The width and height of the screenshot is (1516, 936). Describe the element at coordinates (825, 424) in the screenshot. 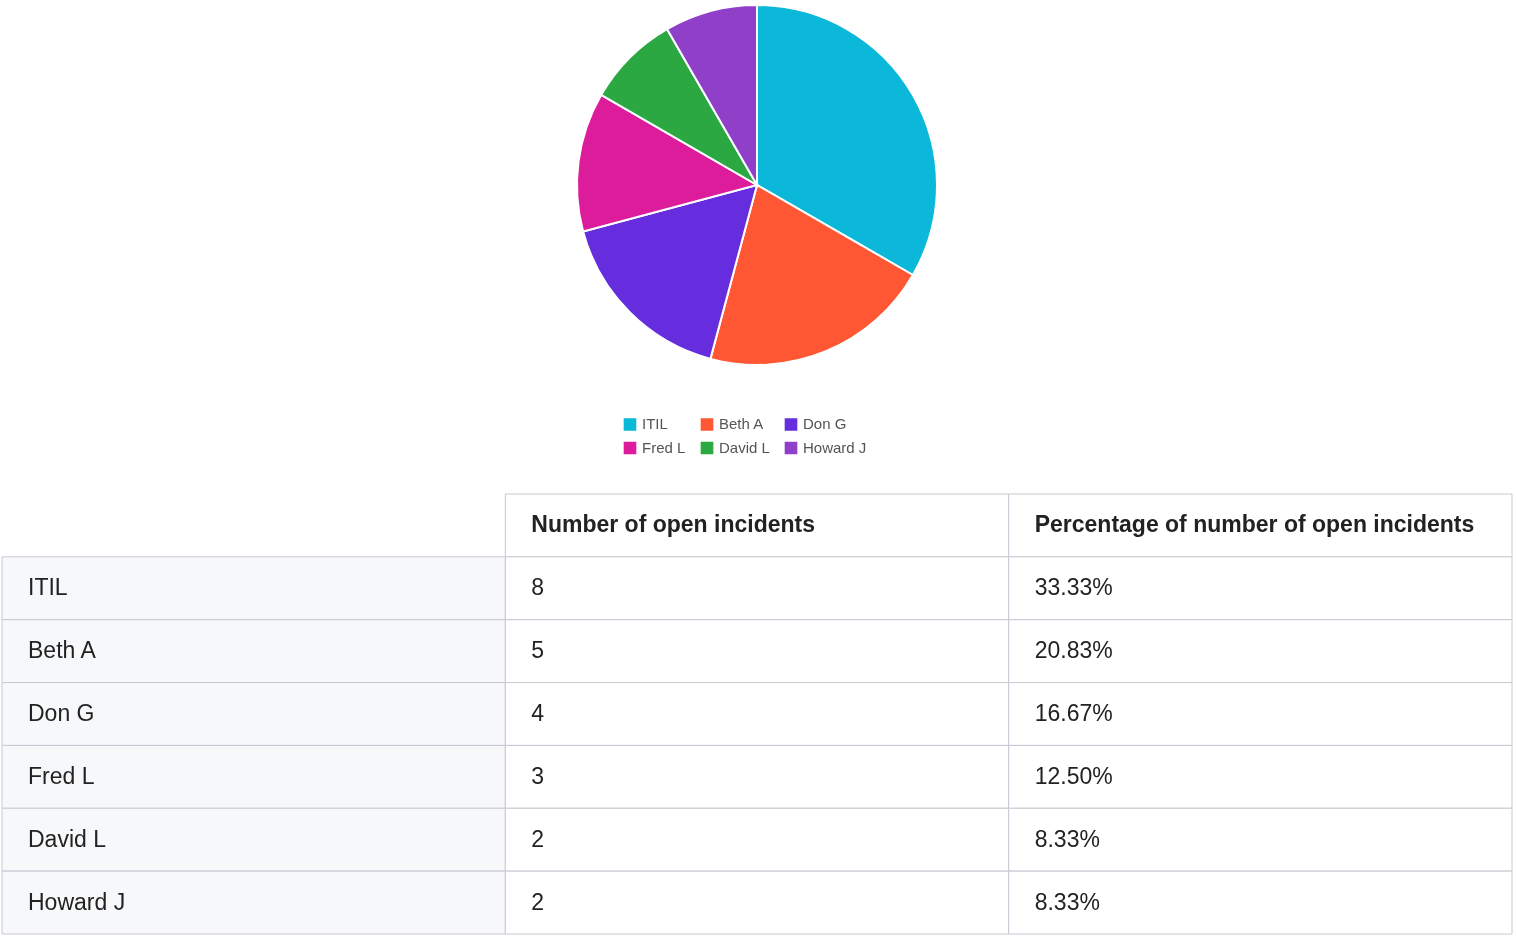

I see `legend-label: Don G` at that location.